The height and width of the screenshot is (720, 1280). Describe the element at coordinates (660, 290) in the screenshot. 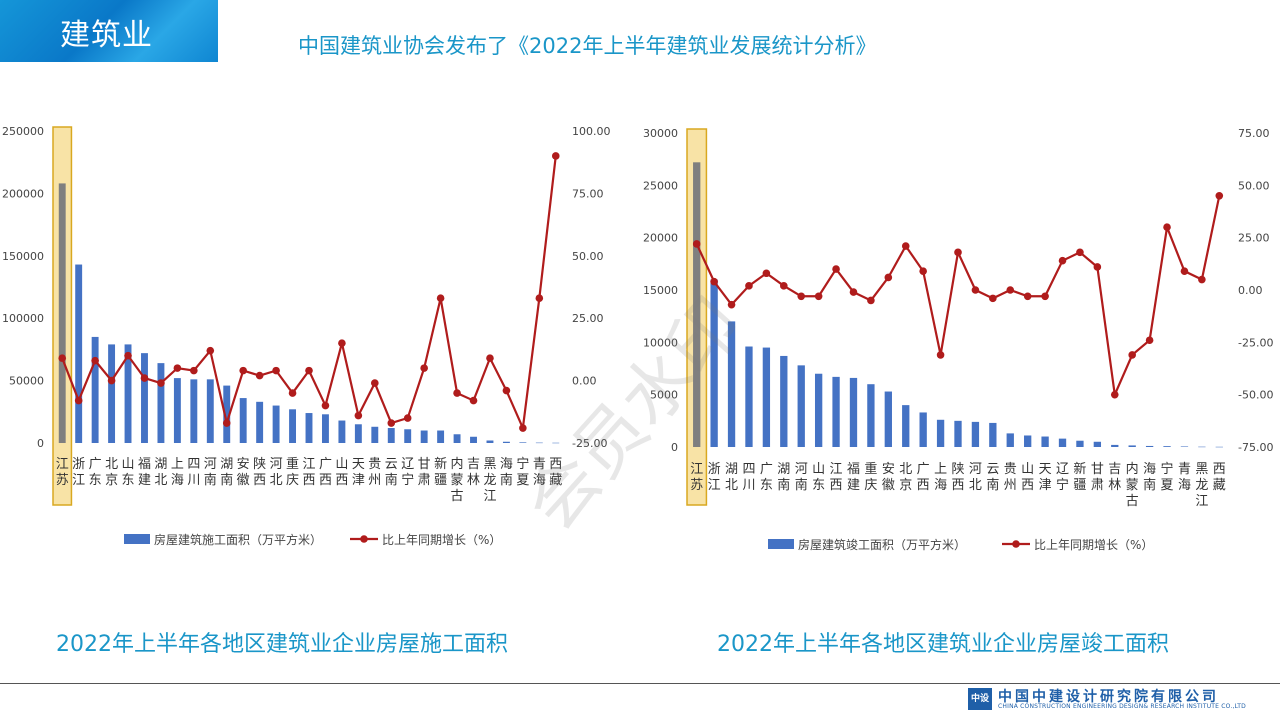

I see `y-left-tick-label: 15000` at that location.